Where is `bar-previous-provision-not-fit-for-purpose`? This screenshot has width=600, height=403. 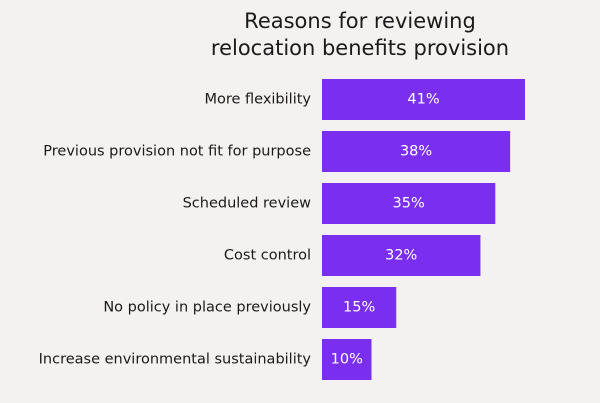
bar-previous-provision-not-fit-for-purpose is located at coordinates (416, 151).